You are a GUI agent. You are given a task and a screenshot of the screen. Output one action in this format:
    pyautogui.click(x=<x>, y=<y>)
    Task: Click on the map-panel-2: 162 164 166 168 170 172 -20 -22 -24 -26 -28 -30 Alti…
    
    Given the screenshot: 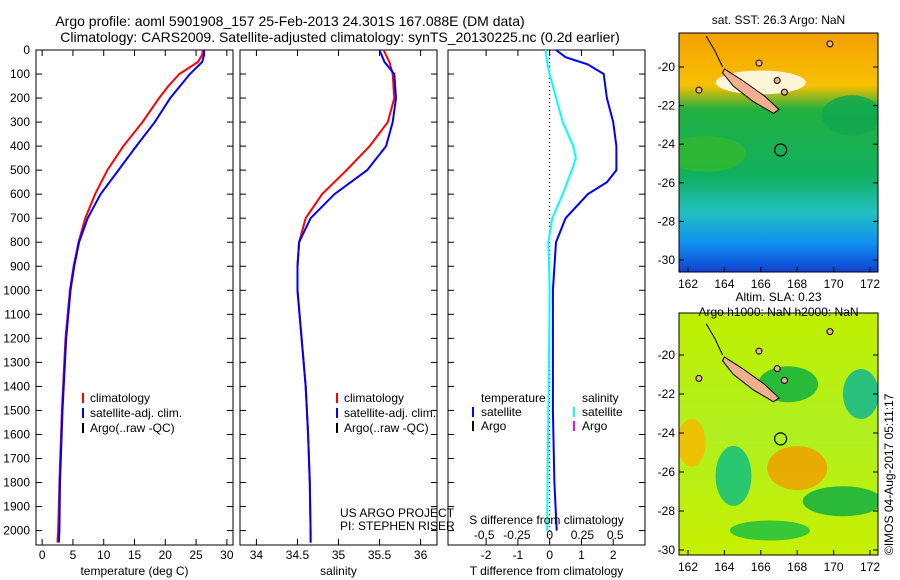 What is the action you would take?
    pyautogui.click(x=769, y=432)
    